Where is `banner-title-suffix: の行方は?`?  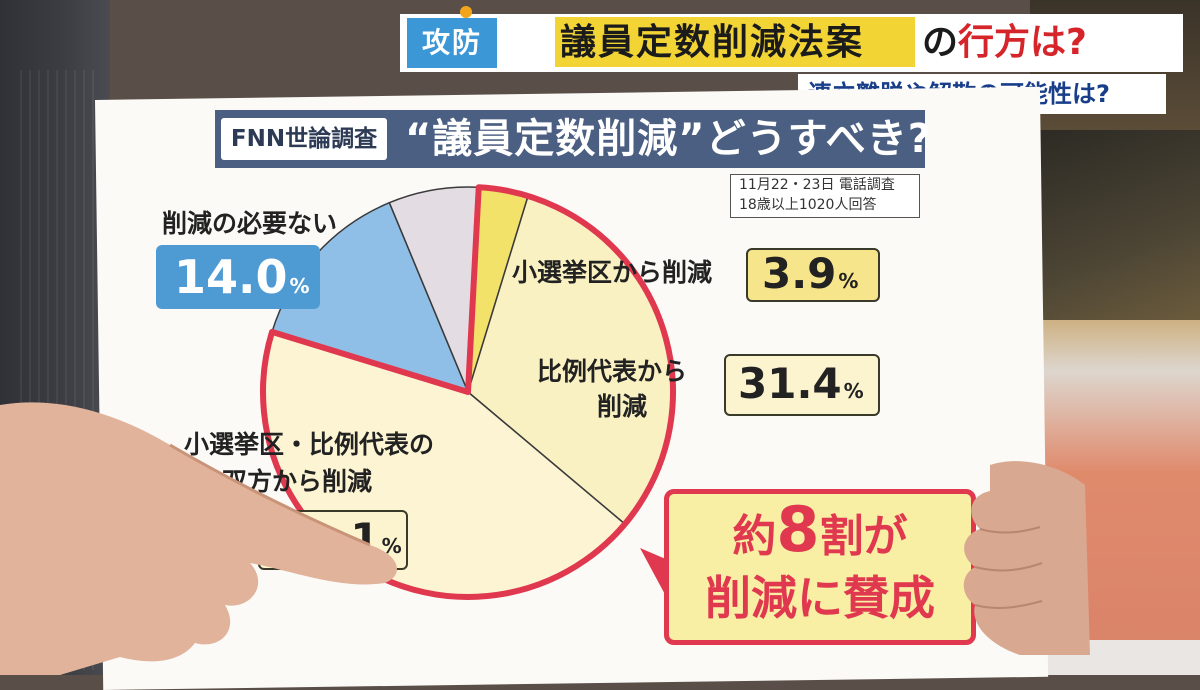
banner-title-suffix: の行方は? is located at coordinates (1004, 43).